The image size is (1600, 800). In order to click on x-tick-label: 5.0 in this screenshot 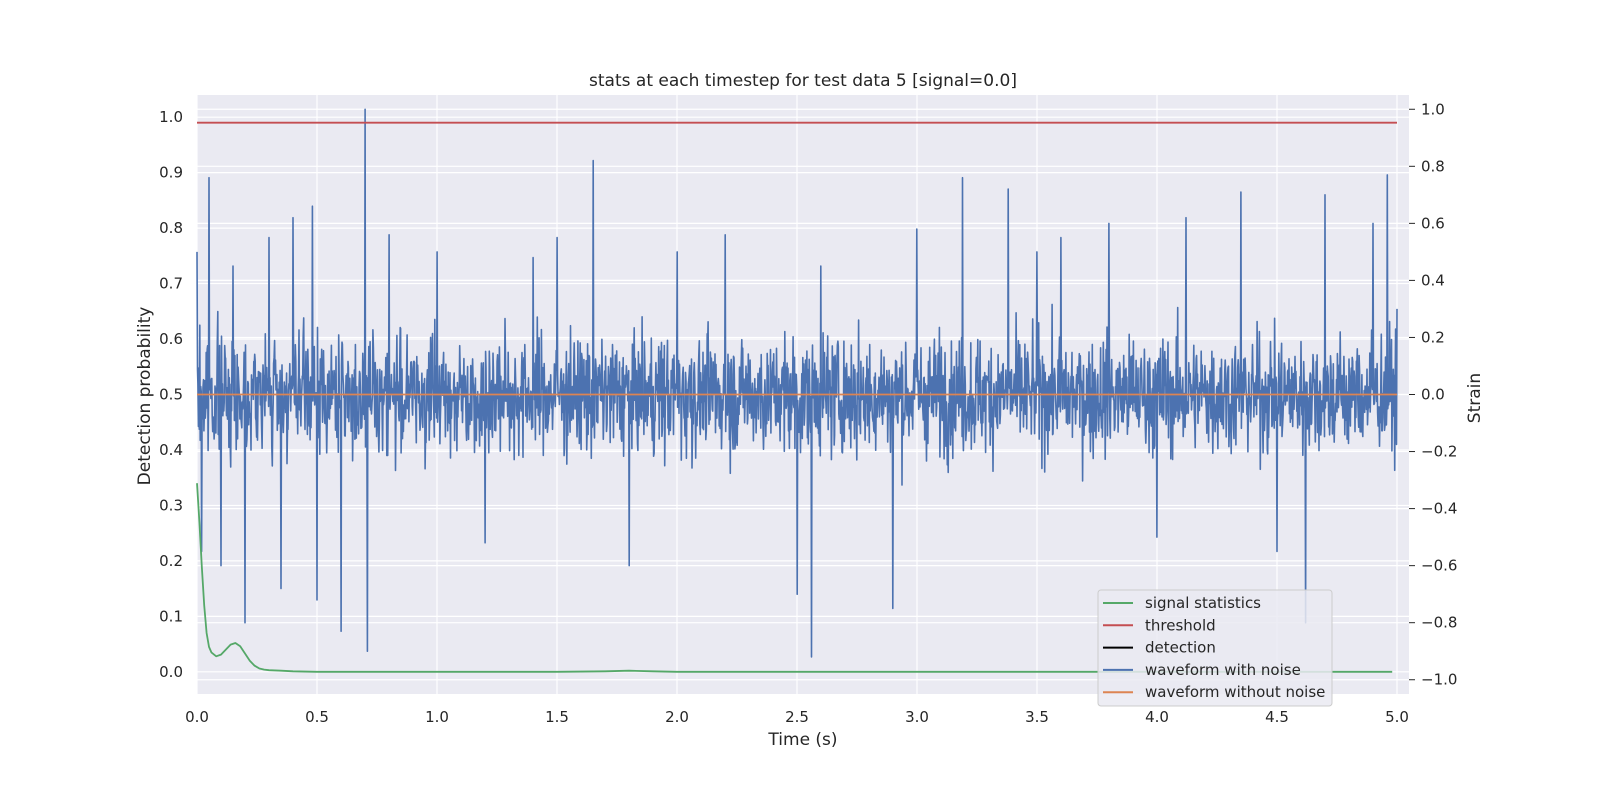, I will do `click(1397, 717)`.